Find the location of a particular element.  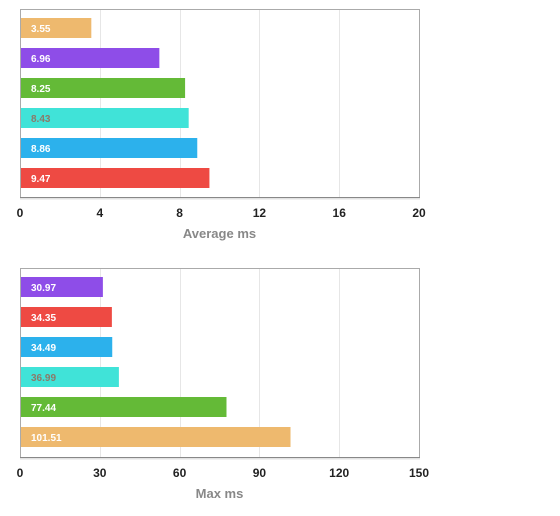

bar-value-label-5: 8.86 is located at coordinates (41, 149).